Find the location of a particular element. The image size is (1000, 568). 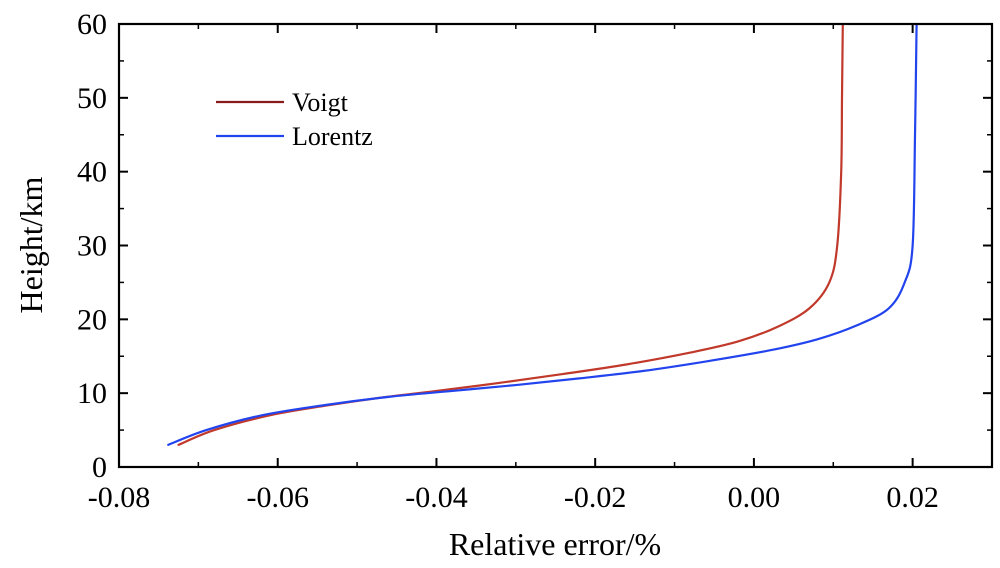

y-axis-title: Height/km is located at coordinates (31, 244).